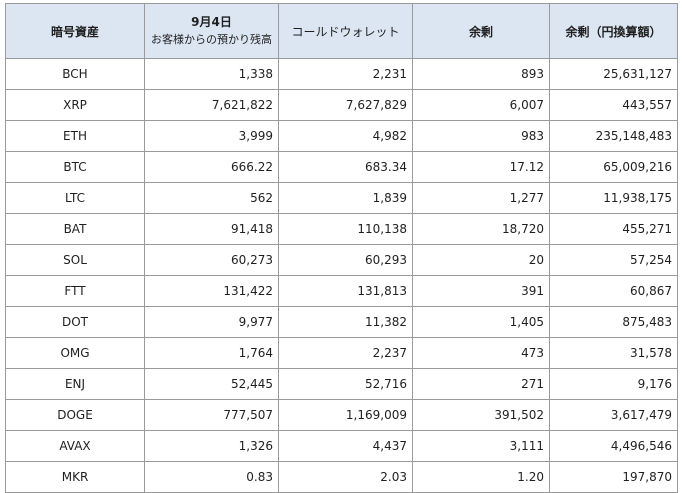  Describe the element at coordinates (345, 477) in the screenshot. I see `cell-cold-wallet: 2.03` at that location.